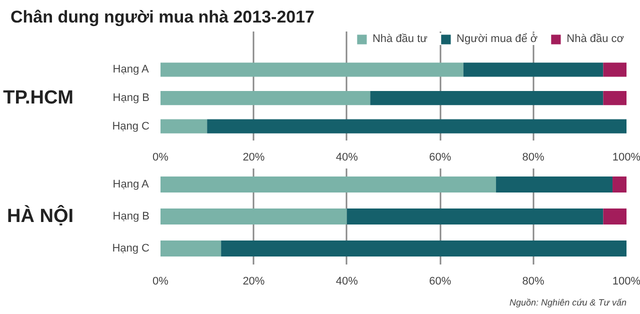  What do you see at coordinates (400, 39) in the screenshot?
I see `legend-label: Nhà đầu tư` at bounding box center [400, 39].